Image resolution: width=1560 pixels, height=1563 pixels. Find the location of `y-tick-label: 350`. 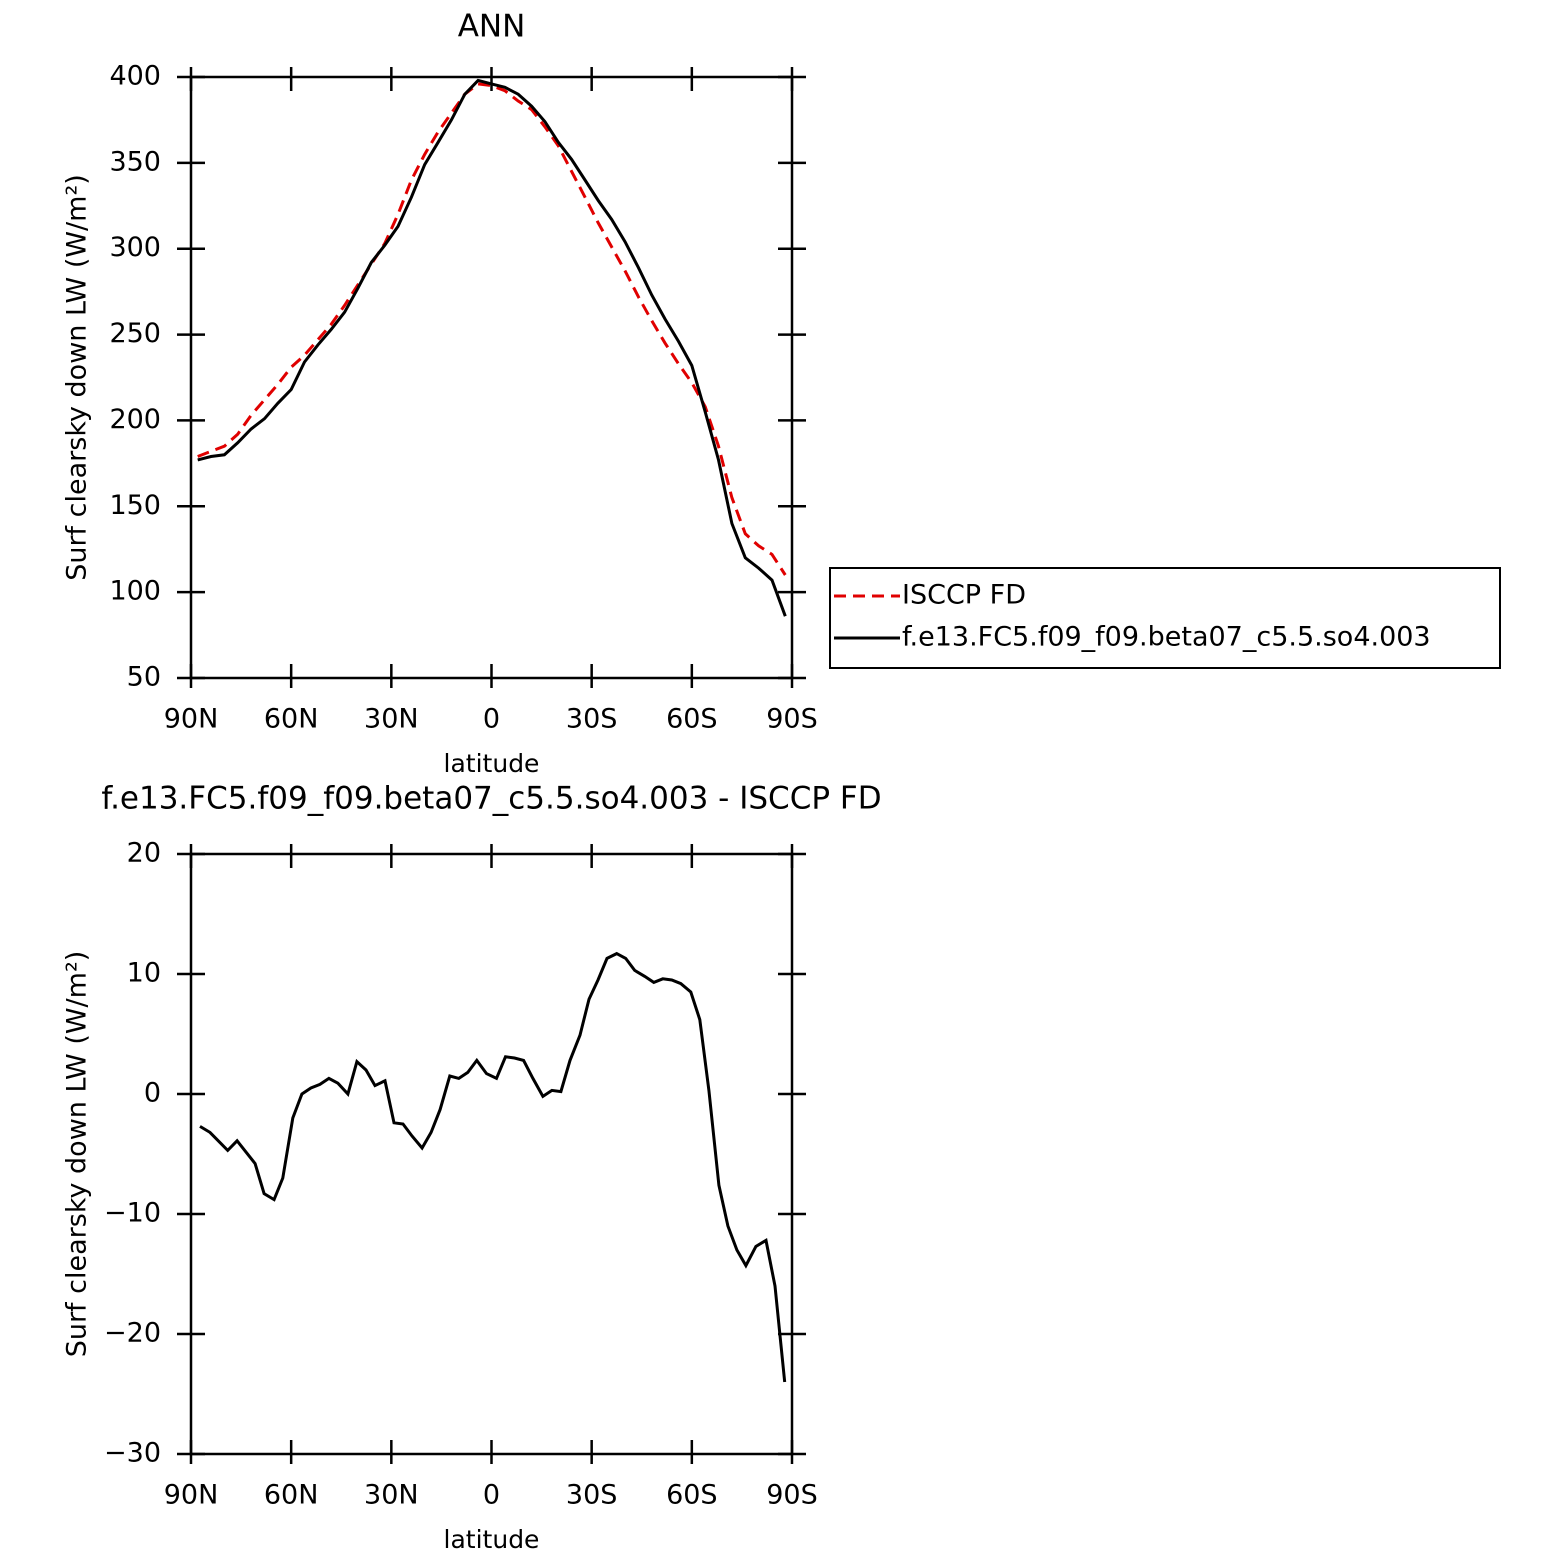

y-tick-label: 350 is located at coordinates (135, 161).